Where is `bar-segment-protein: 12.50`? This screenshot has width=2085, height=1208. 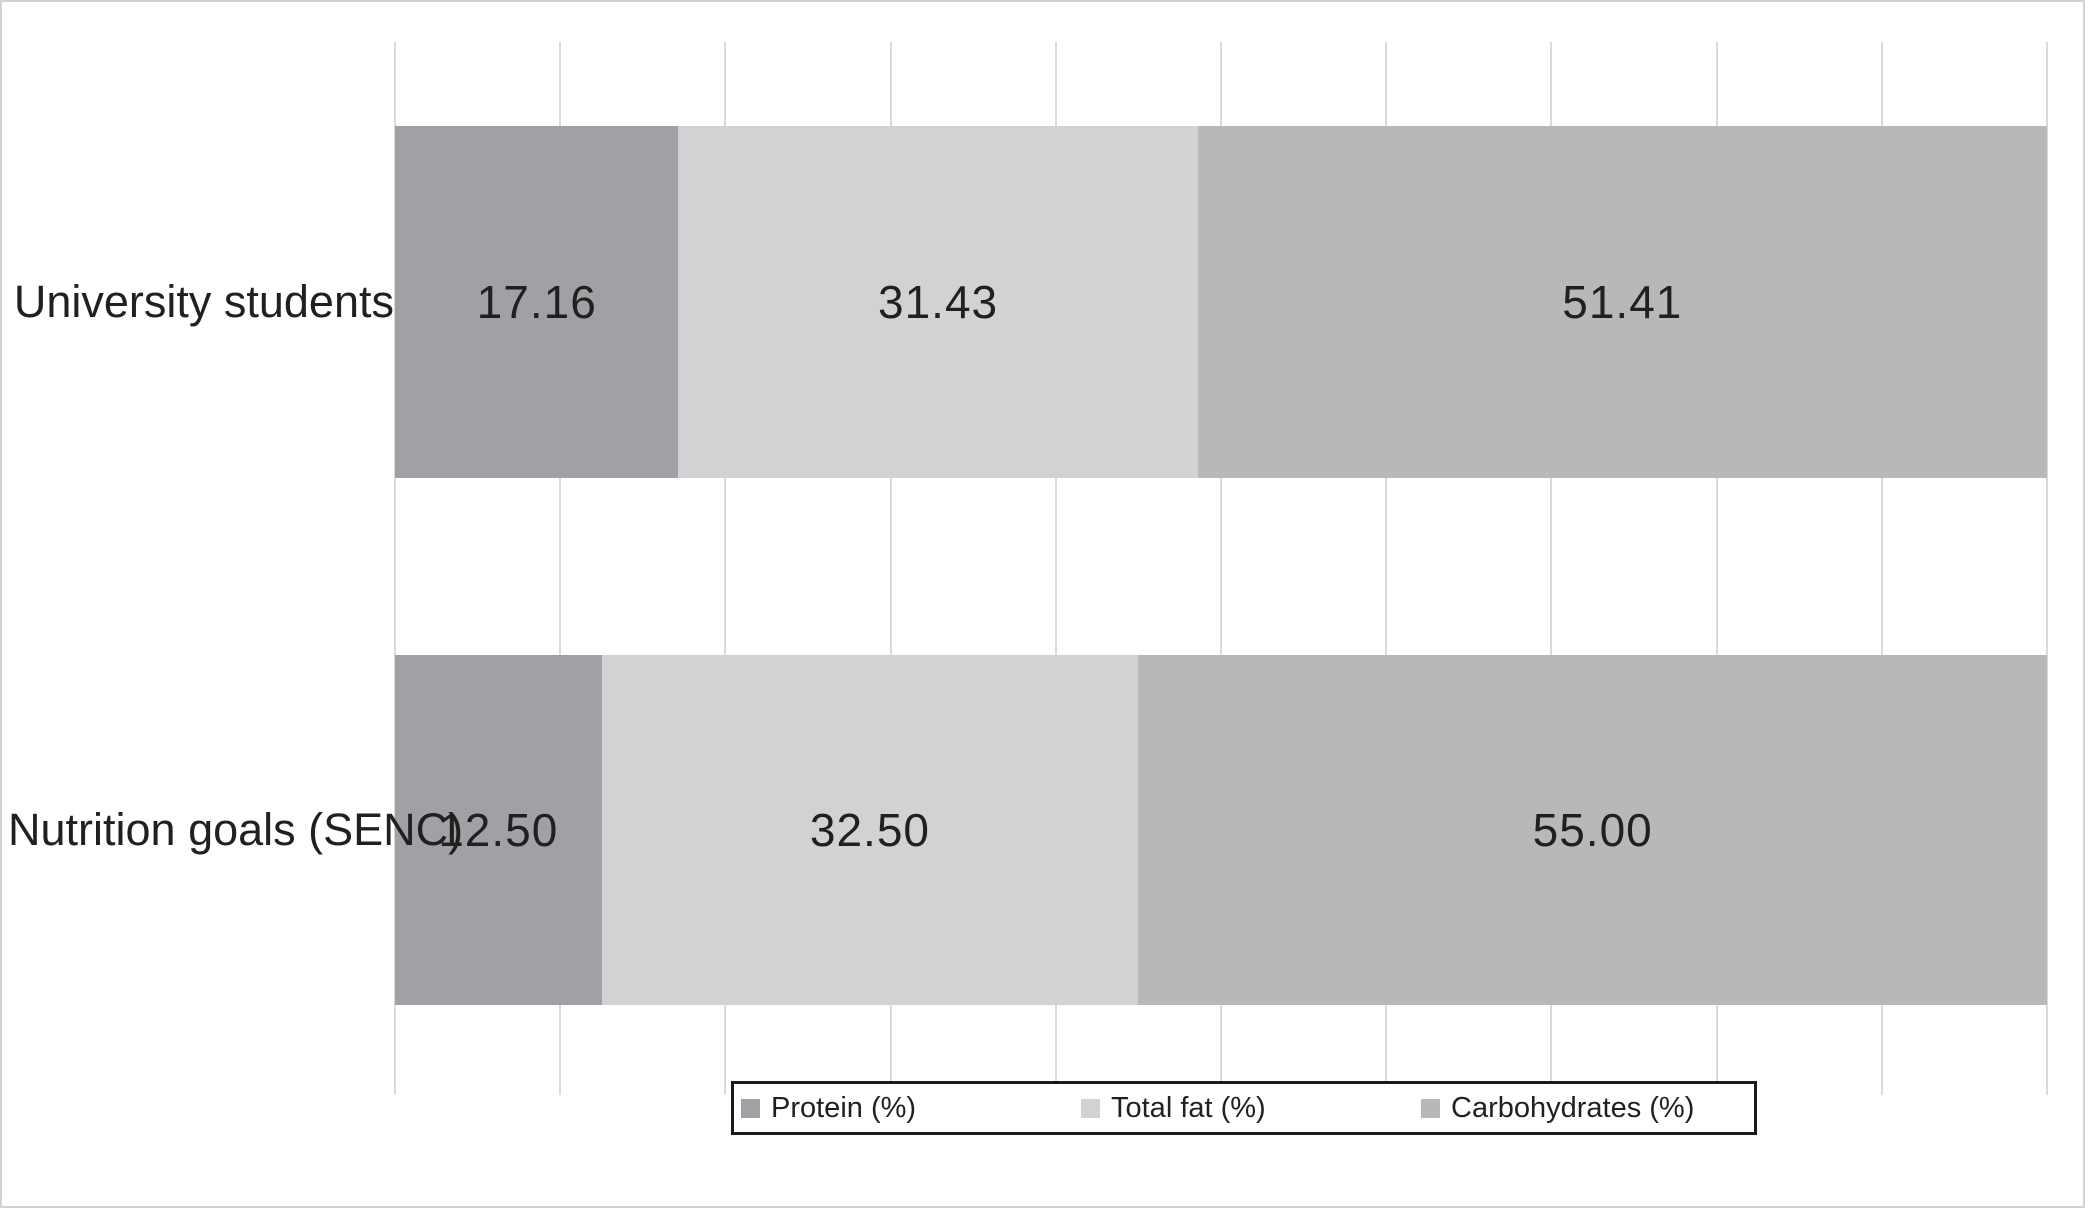 bar-segment-protein: 12.50 is located at coordinates (498, 830).